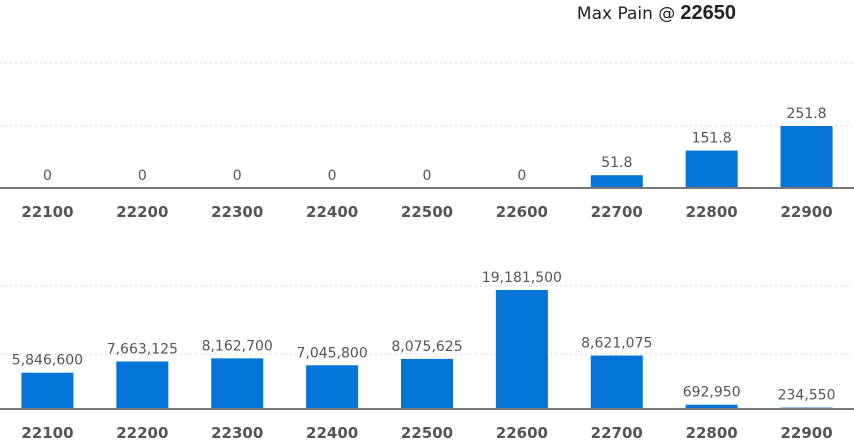  Describe the element at coordinates (47, 212) in the screenshot. I see `top-tick-label-22100: 22100` at that location.